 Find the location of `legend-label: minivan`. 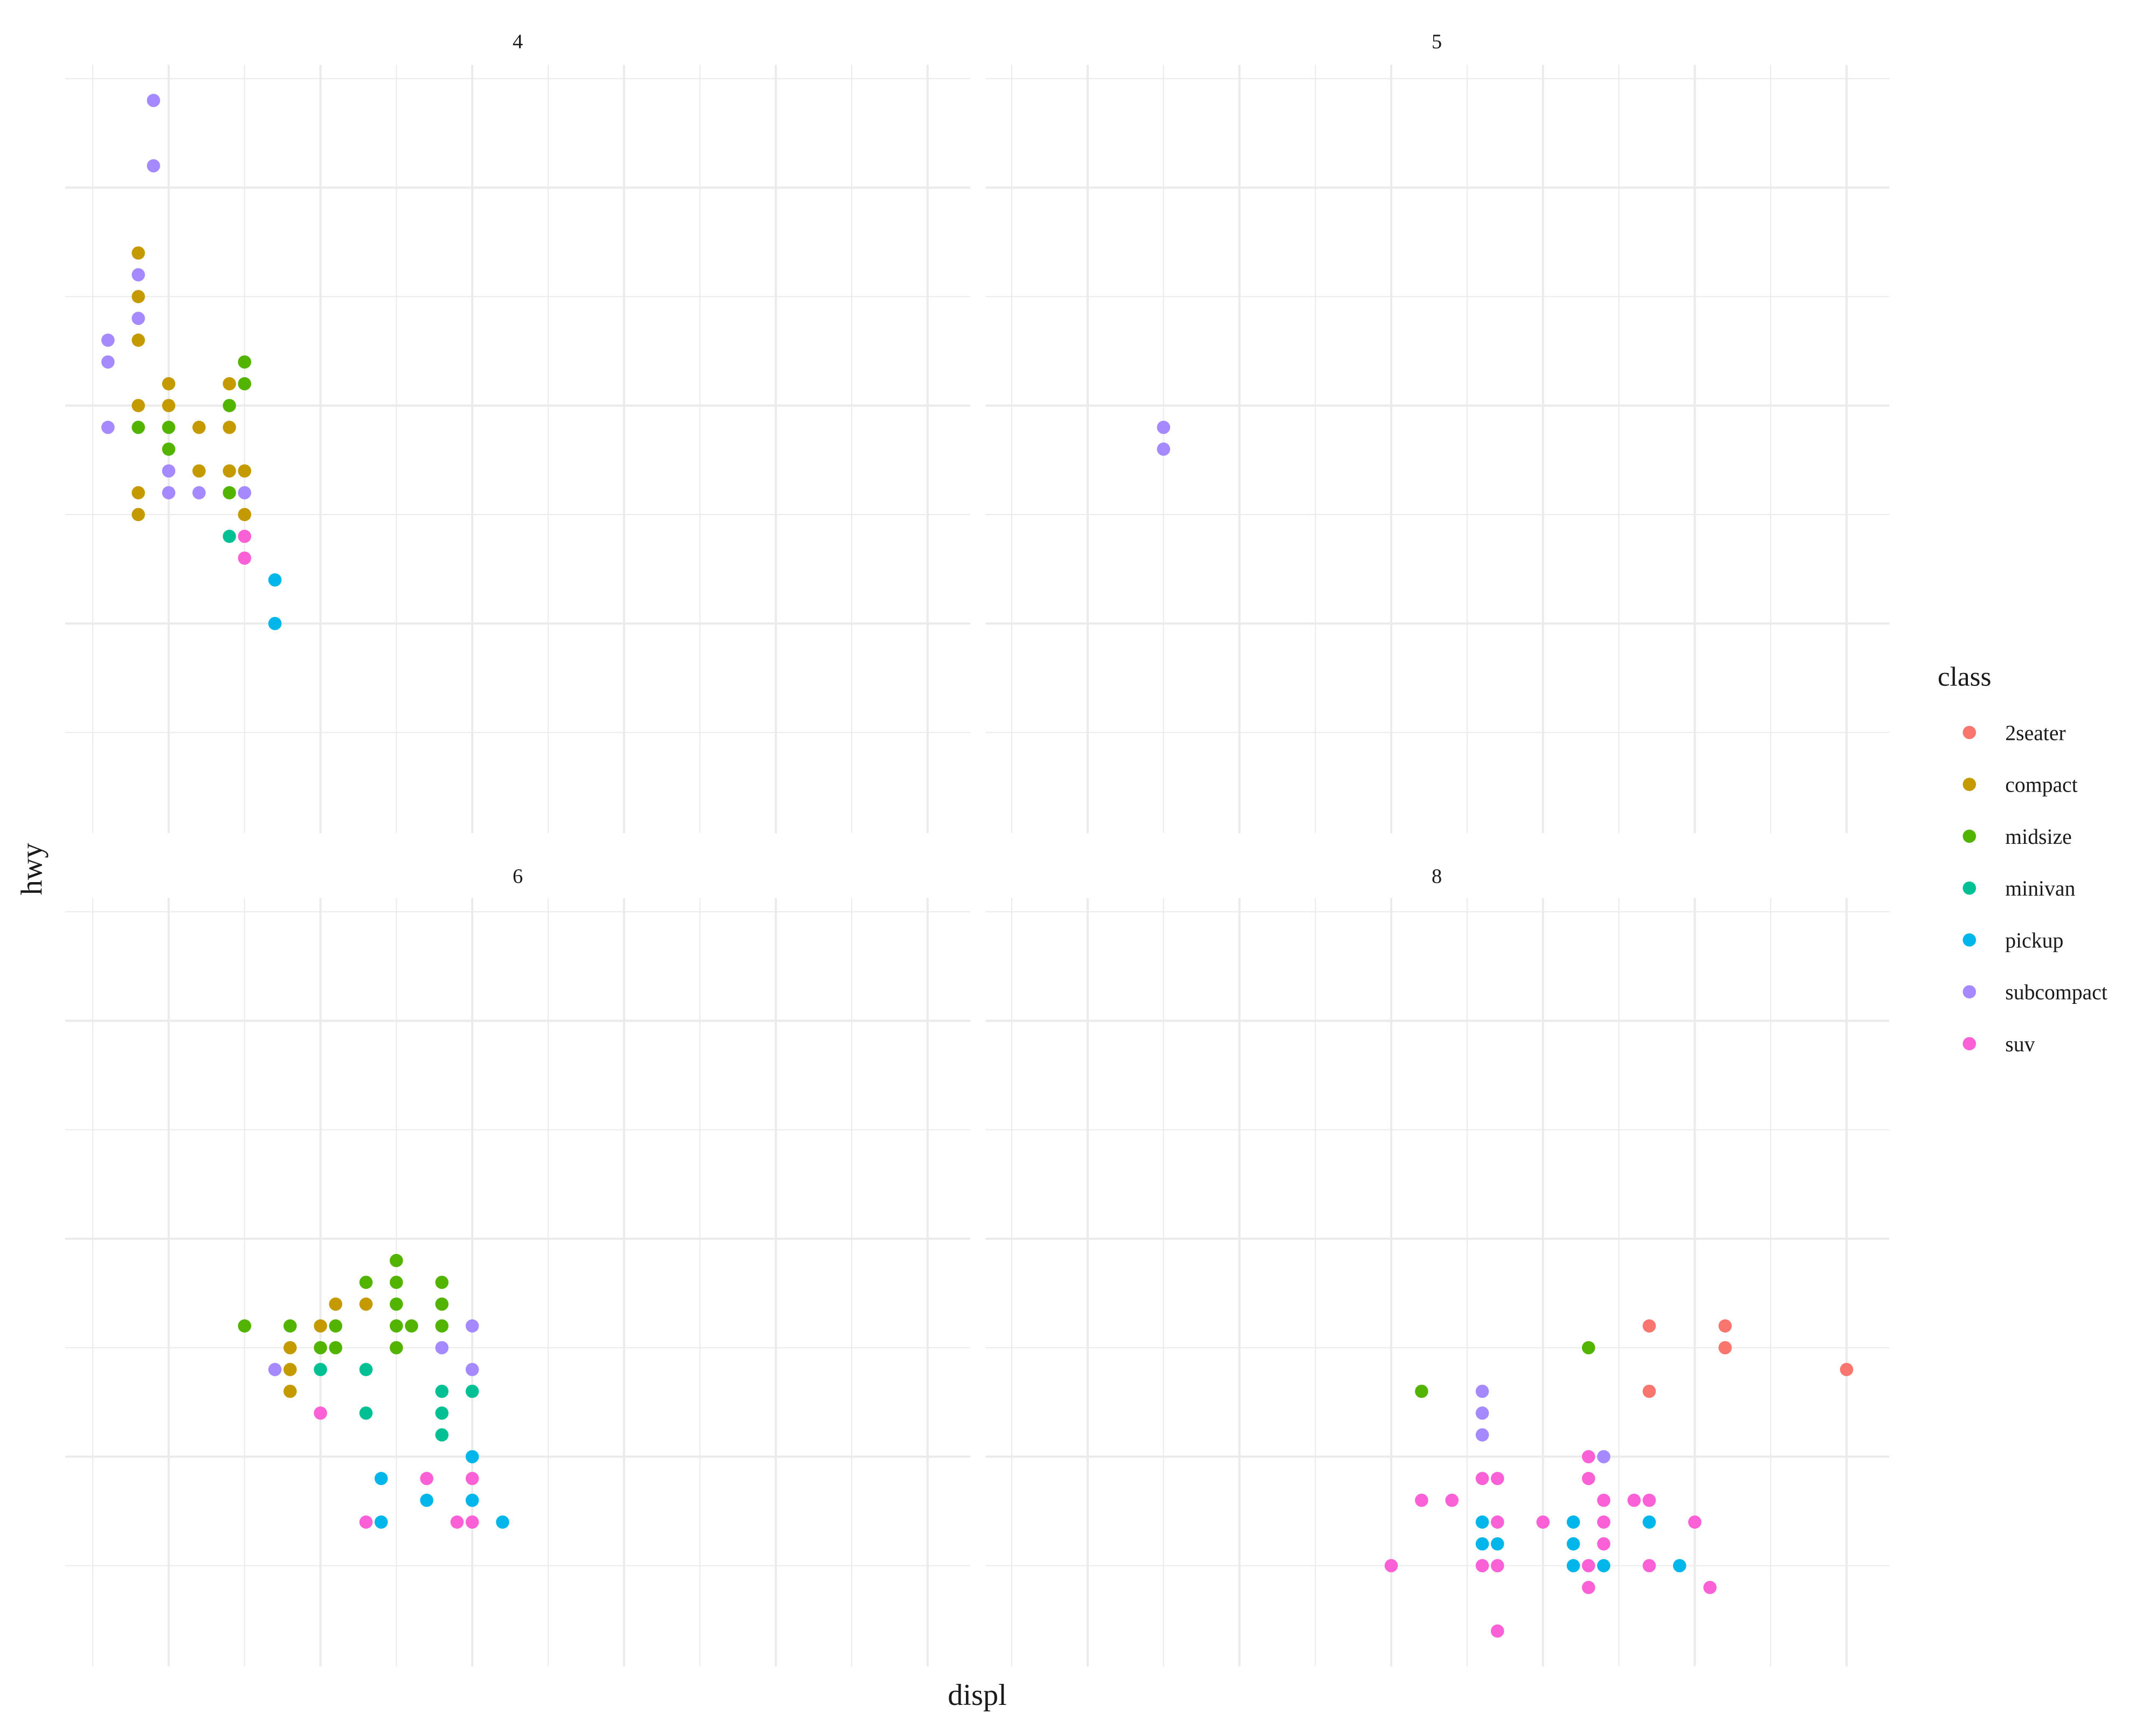

legend-label: minivan is located at coordinates (2040, 888).